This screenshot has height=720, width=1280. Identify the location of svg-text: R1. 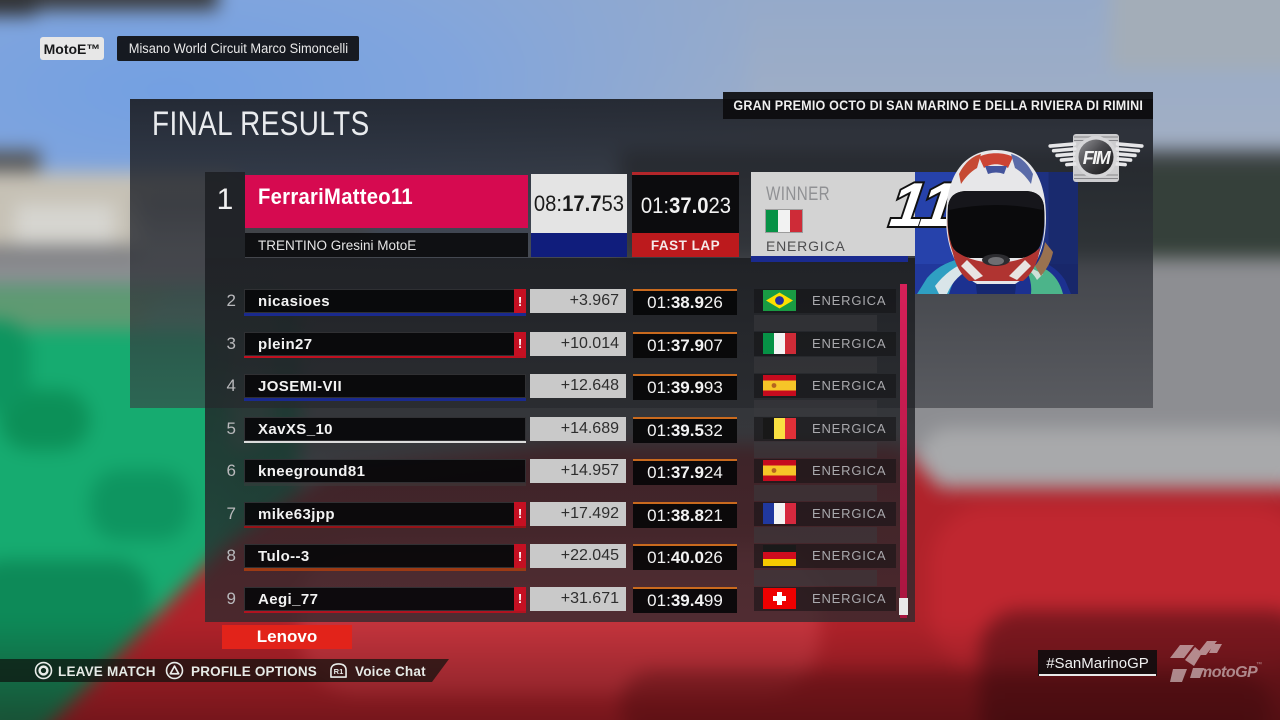
(339, 671).